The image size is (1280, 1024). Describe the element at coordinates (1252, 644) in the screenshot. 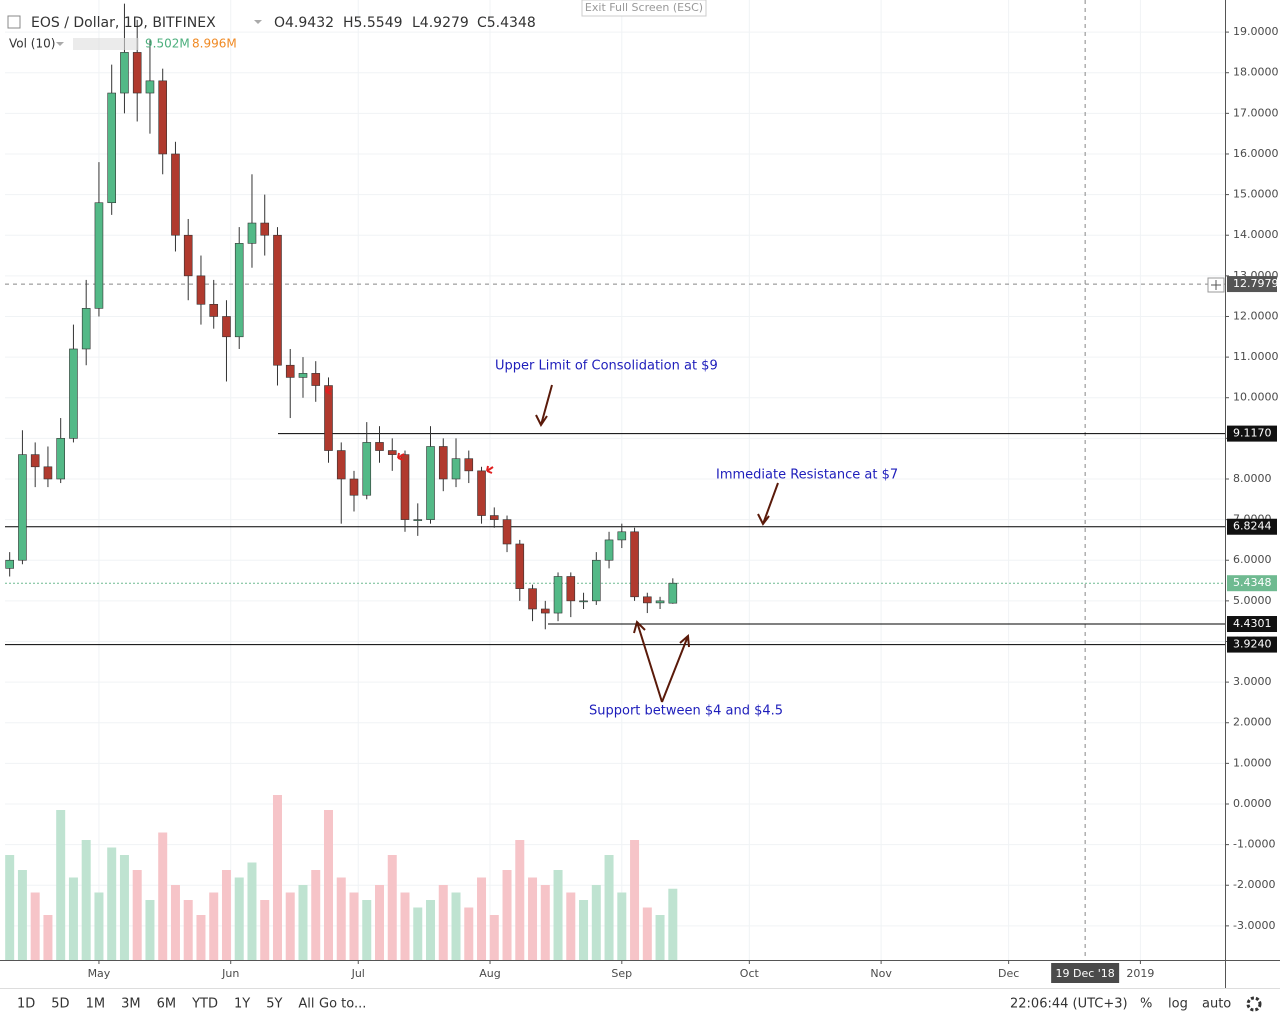

I see `level-label: 3.9240` at that location.